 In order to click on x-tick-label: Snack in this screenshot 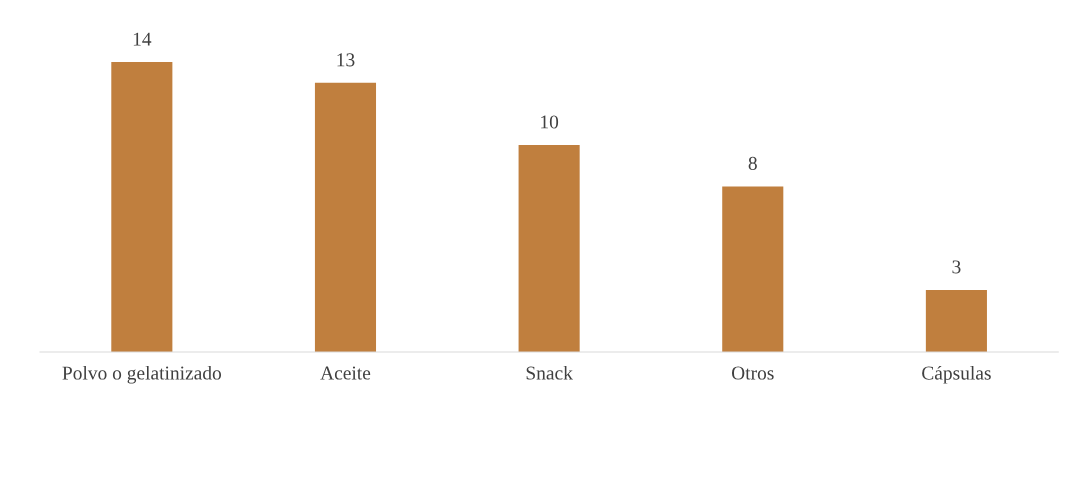, I will do `click(549, 372)`.